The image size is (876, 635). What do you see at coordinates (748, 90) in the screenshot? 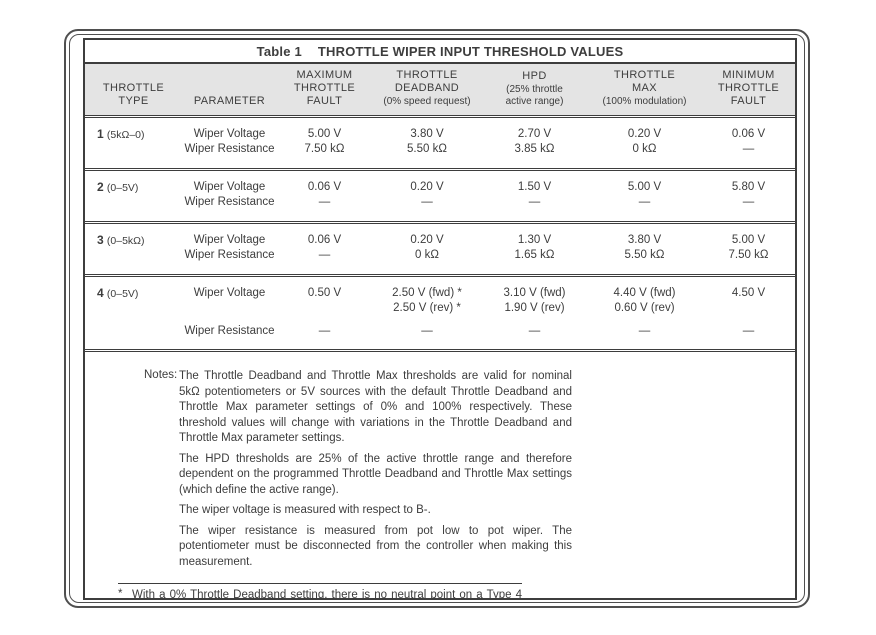
I see `col-header-min-throttle-fault: MINIMUM THROTTLE FAULT` at bounding box center [748, 90].